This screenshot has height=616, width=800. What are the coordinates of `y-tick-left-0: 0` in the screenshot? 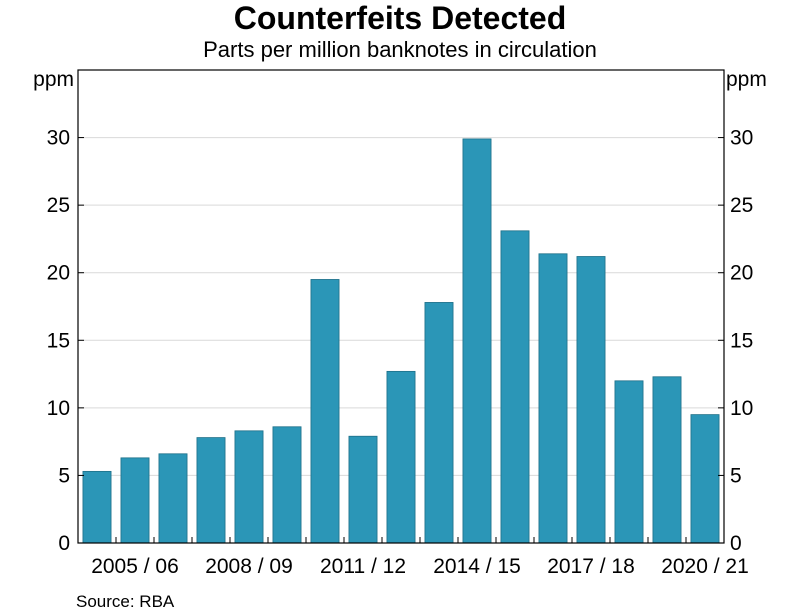 It's located at (64, 543).